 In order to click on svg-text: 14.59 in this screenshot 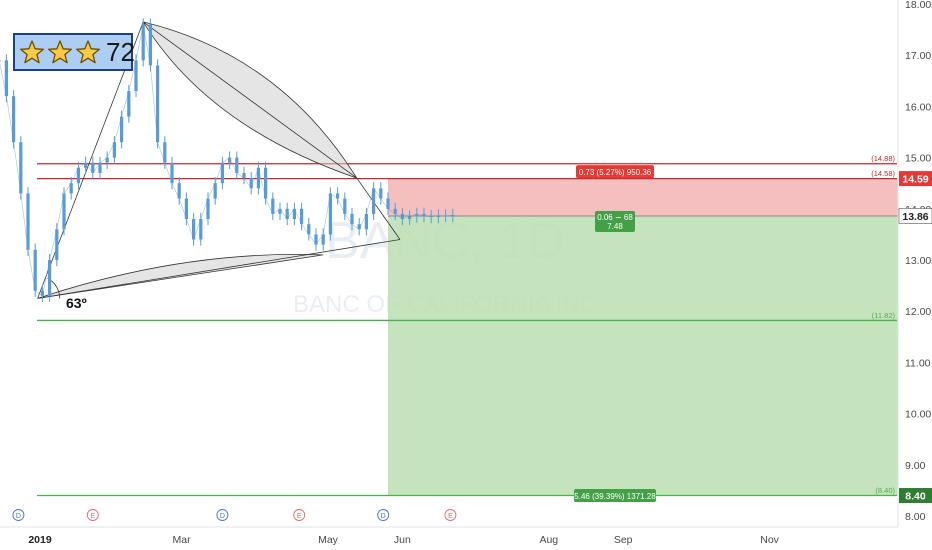, I will do `click(915, 180)`.